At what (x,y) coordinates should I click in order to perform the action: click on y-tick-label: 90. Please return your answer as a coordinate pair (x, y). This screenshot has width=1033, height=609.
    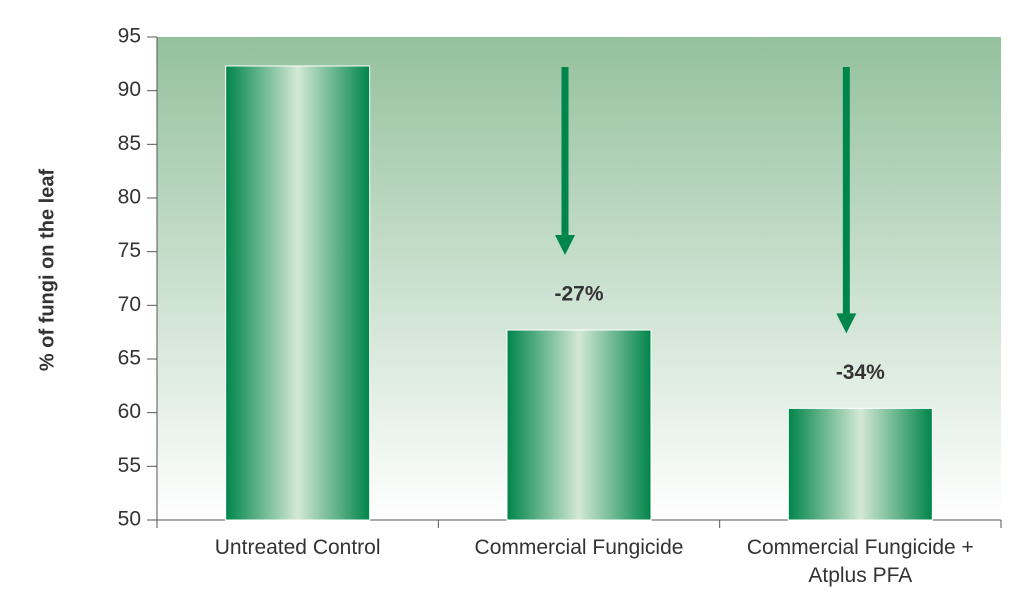
    Looking at the image, I should click on (129, 89).